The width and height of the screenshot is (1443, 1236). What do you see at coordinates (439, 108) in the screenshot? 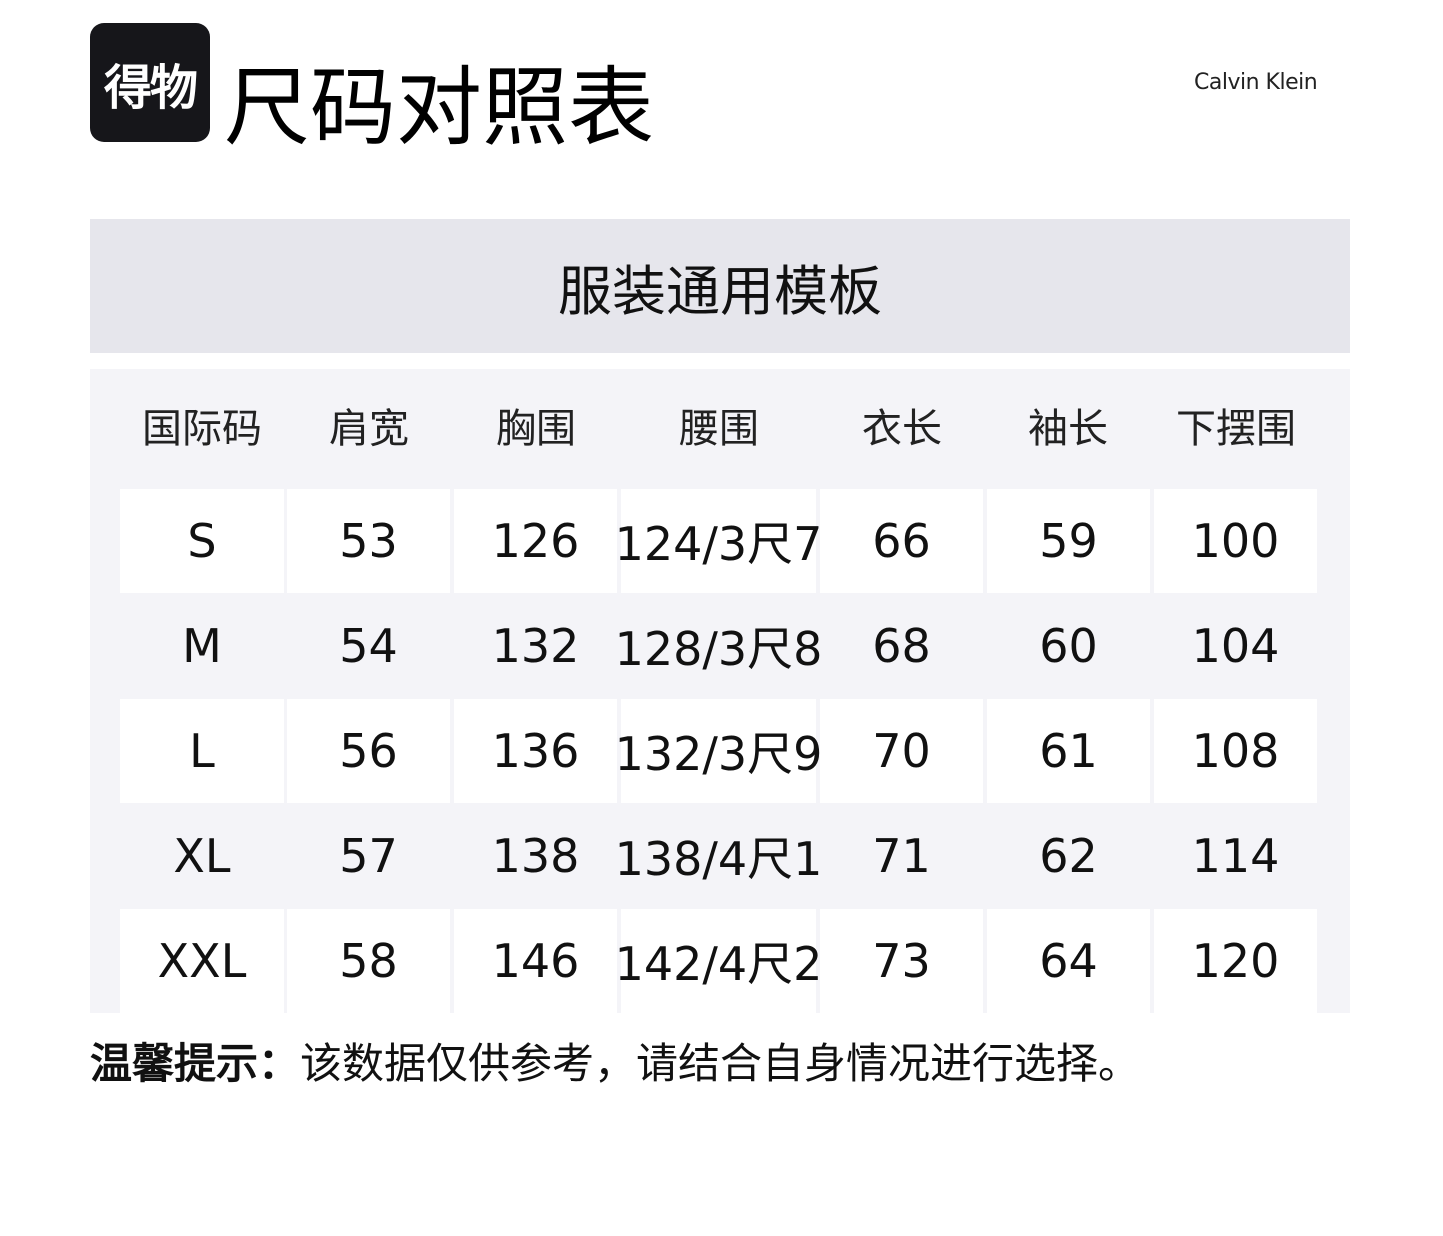
I see `page-title: 尺码对照表` at bounding box center [439, 108].